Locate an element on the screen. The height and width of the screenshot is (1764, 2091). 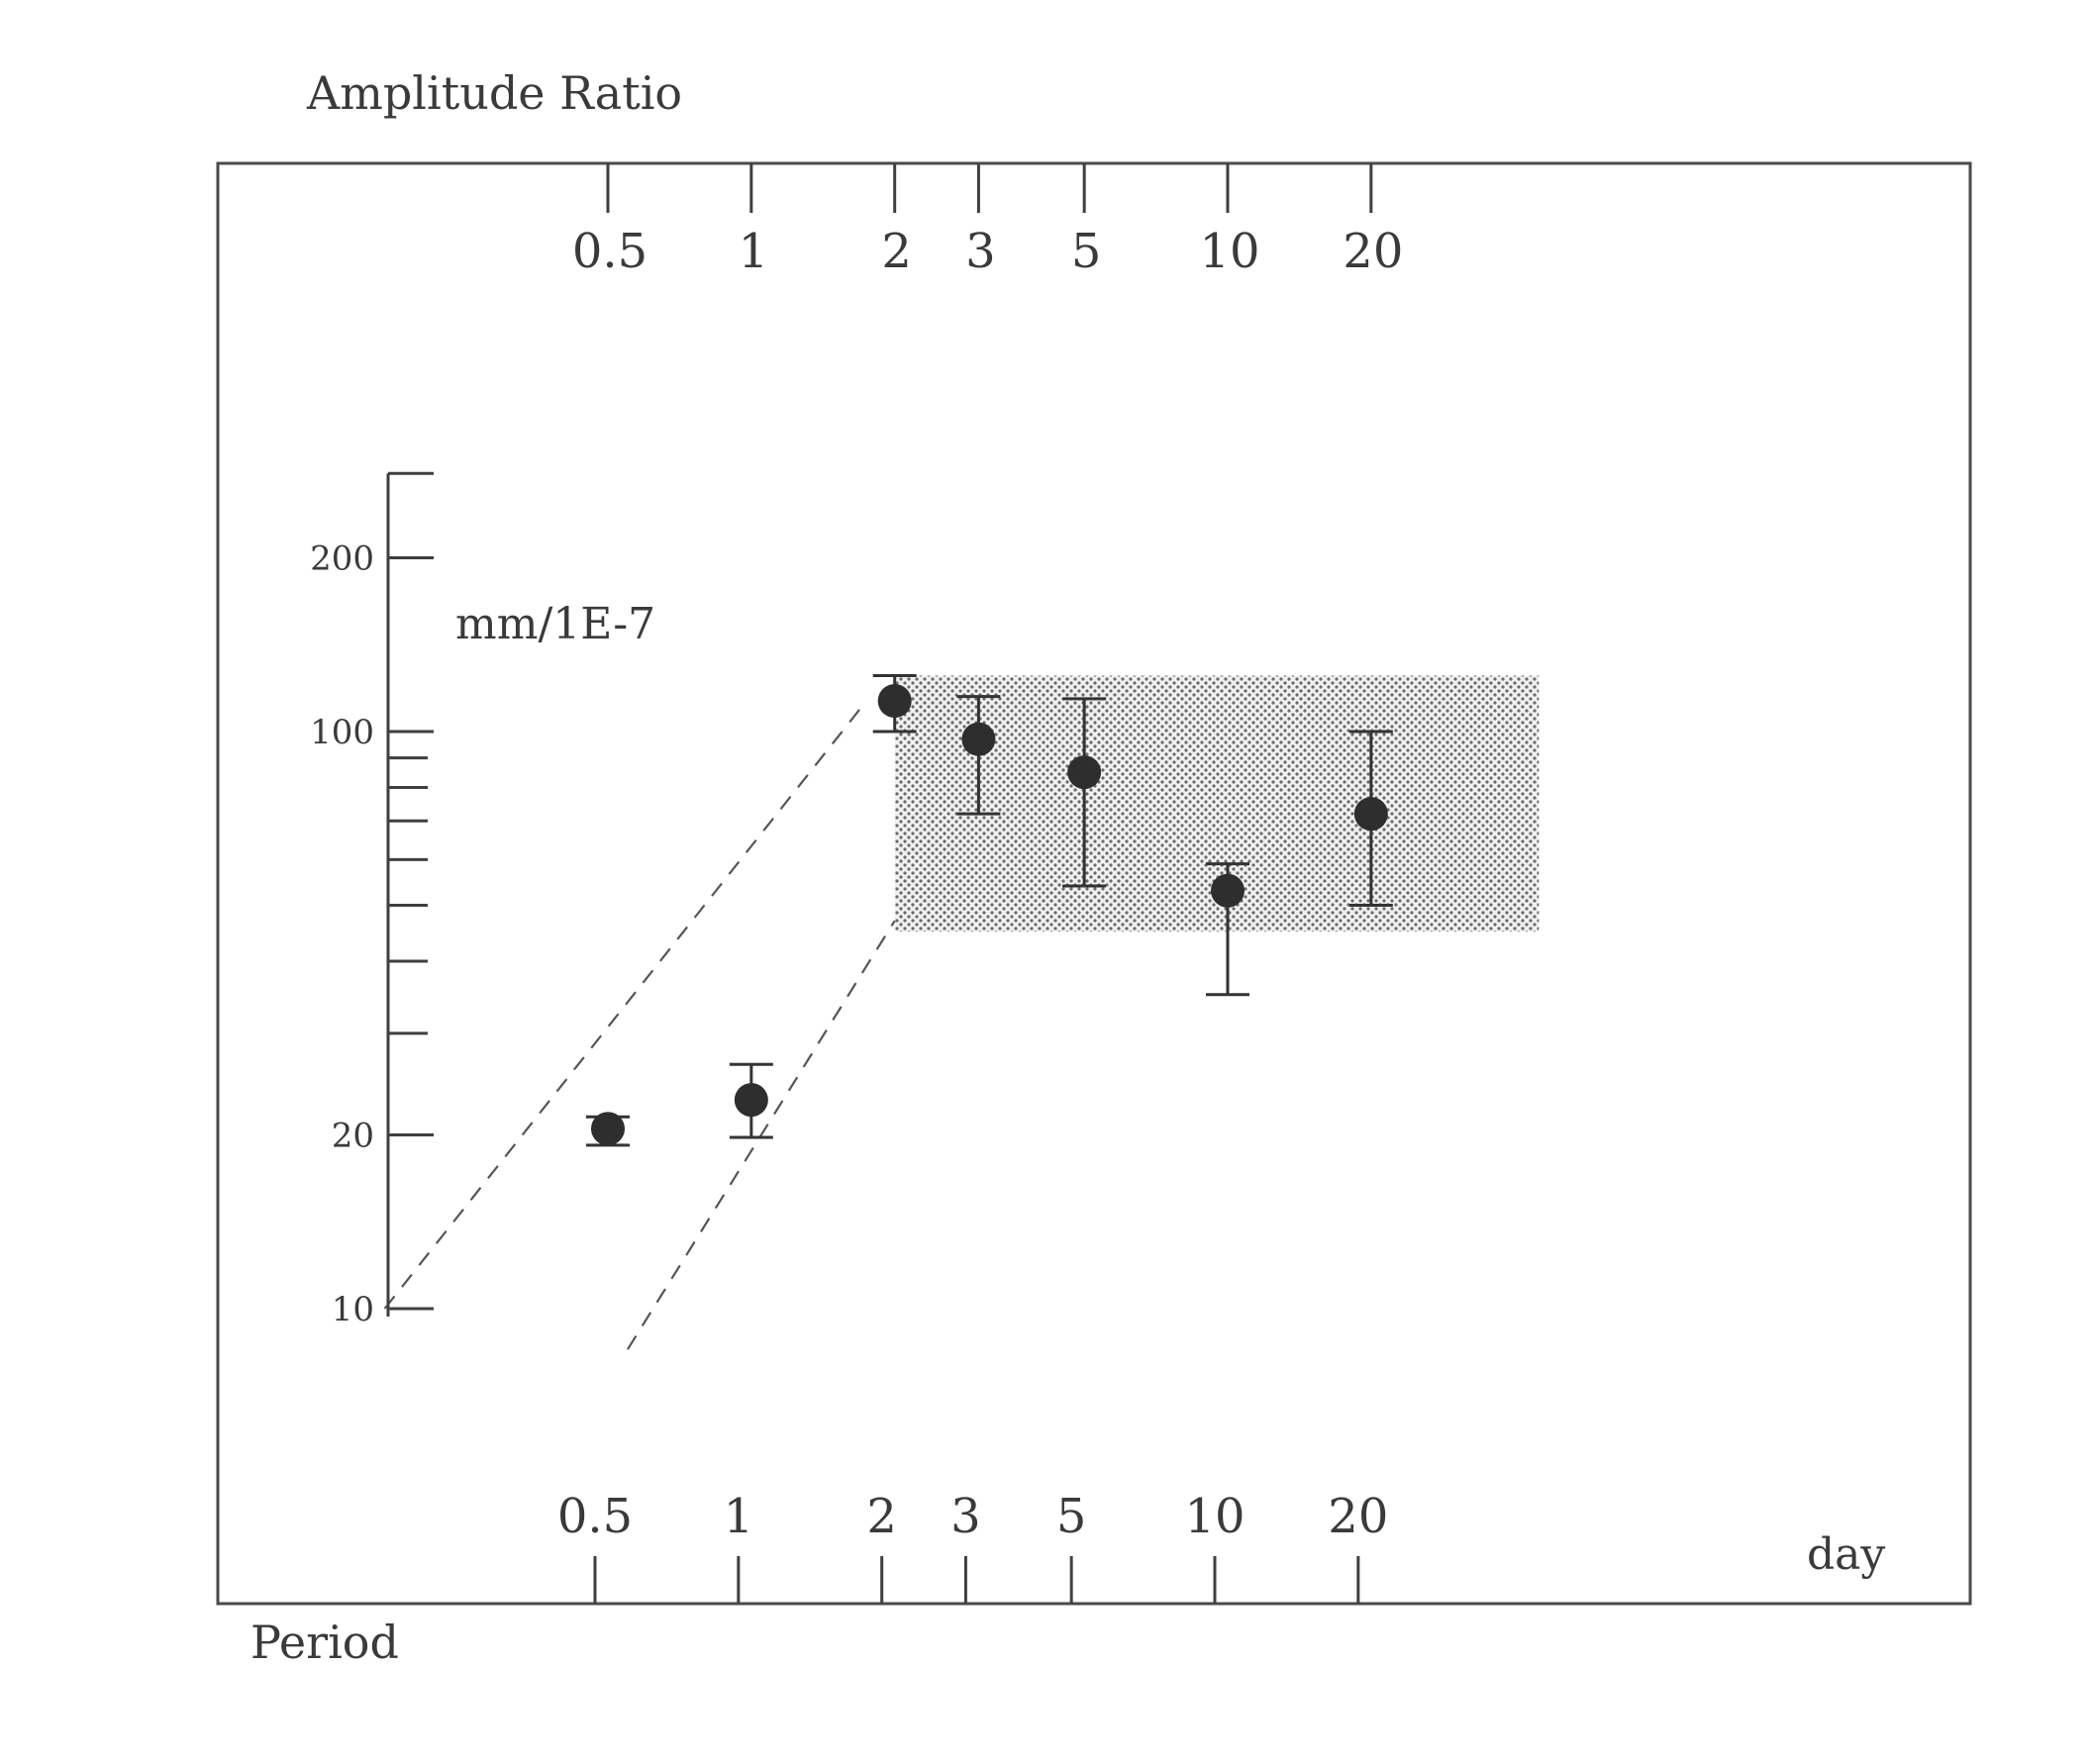
bottom-x-tick-label-5: 5 is located at coordinates (1071, 1516).